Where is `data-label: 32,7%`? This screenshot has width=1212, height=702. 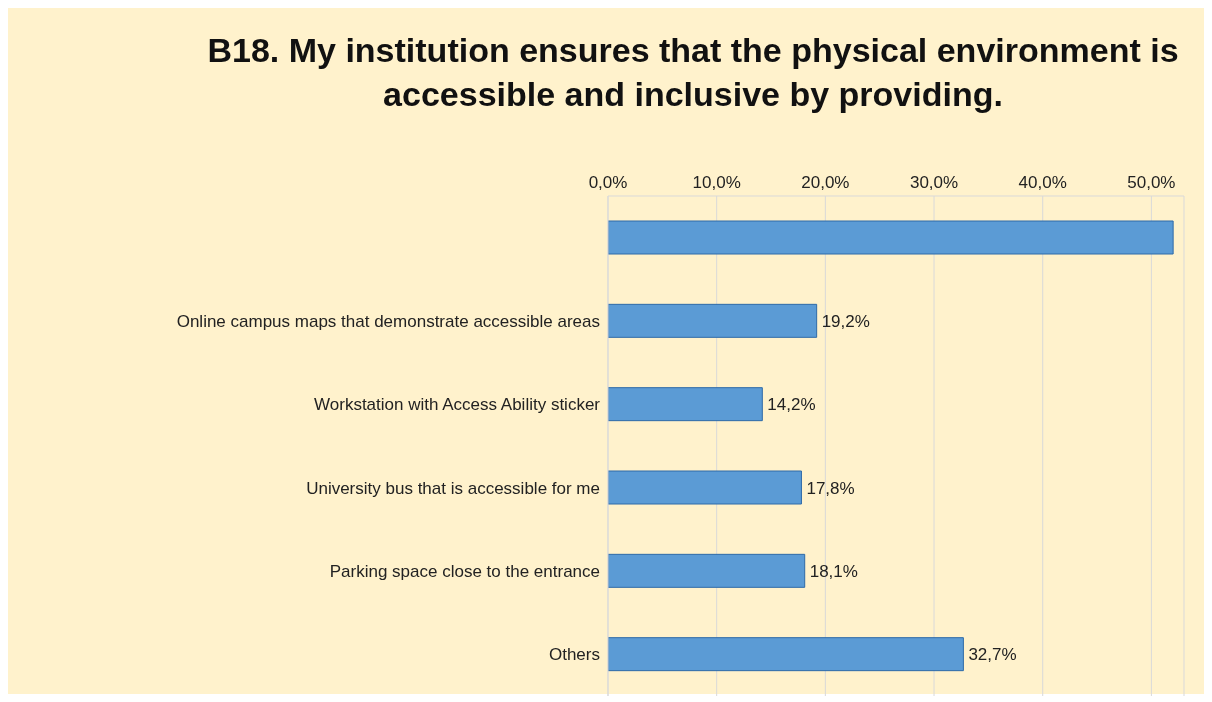 data-label: 32,7% is located at coordinates (992, 655).